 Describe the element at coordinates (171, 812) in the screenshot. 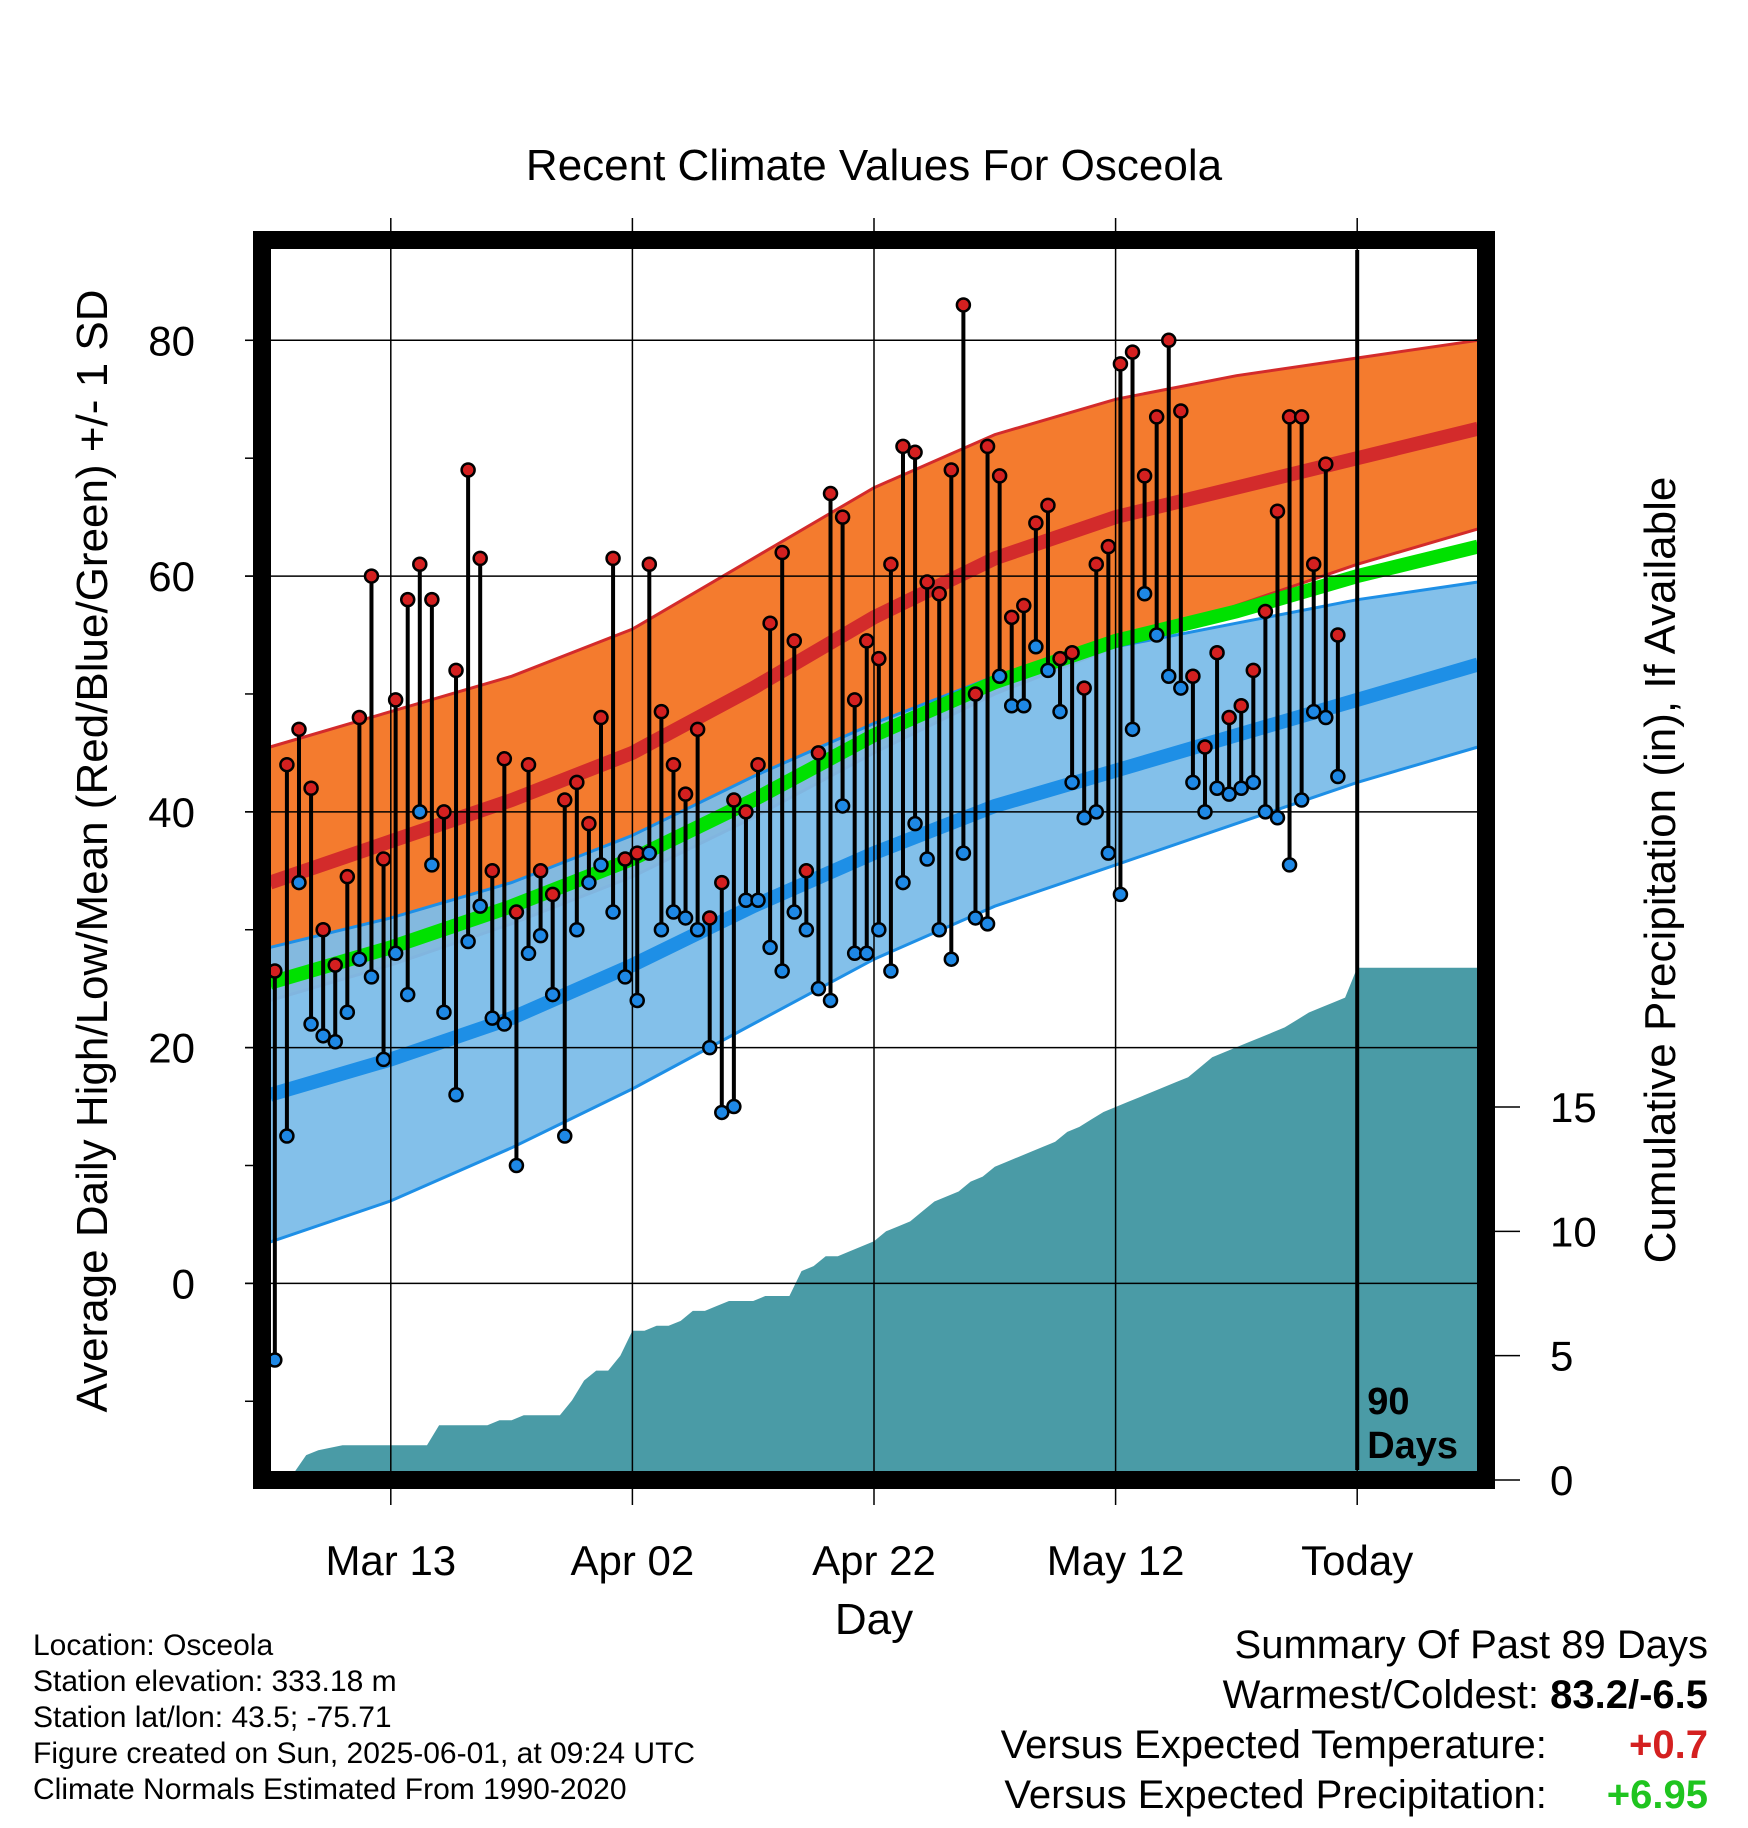

I see `y-tick-label: 40` at that location.